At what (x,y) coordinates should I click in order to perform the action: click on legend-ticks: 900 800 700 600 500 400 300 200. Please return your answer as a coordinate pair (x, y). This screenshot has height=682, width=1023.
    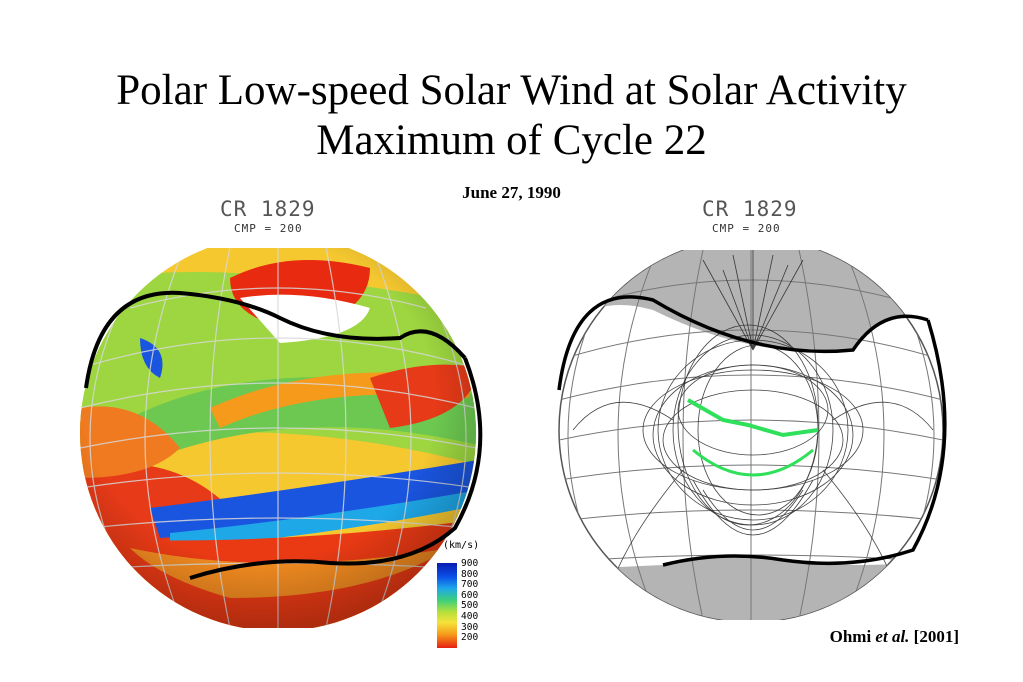
    Looking at the image, I should click on (470, 601).